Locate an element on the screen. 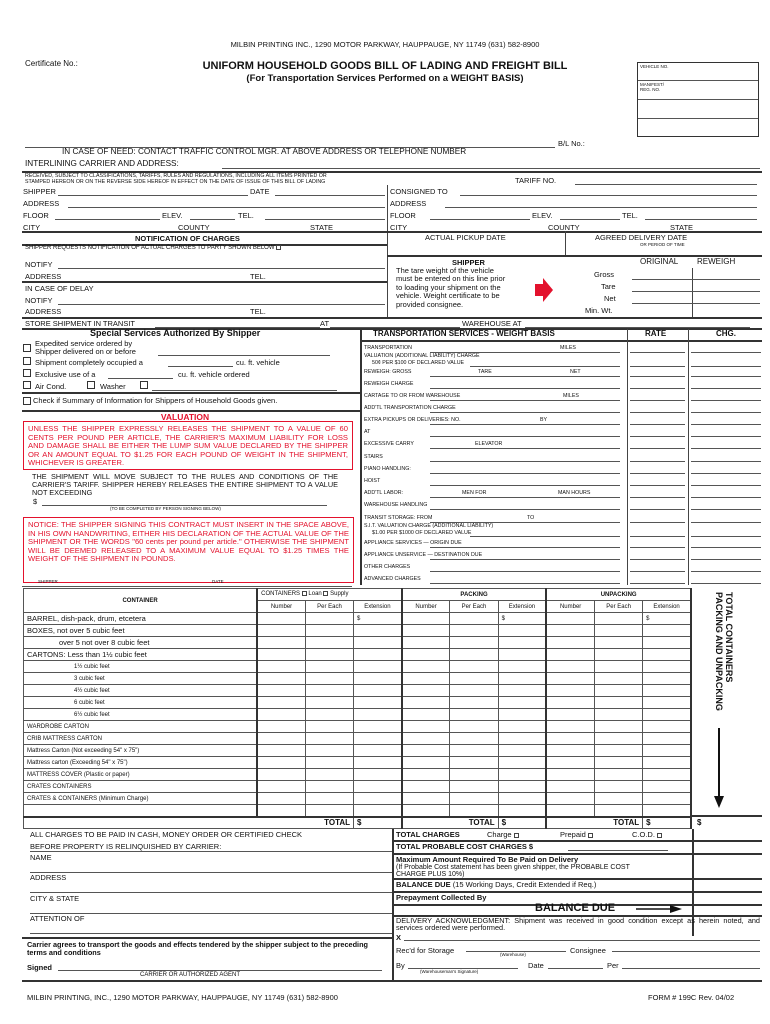 The image size is (770, 1024). consignee-field is located at coordinates (686, 951).